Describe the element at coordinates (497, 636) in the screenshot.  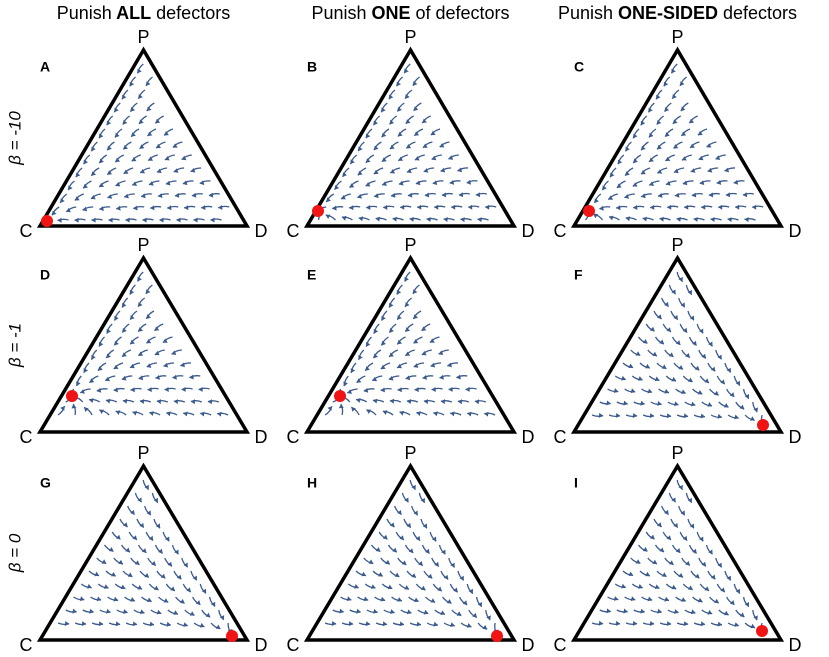
I see `equilibrium-dot` at that location.